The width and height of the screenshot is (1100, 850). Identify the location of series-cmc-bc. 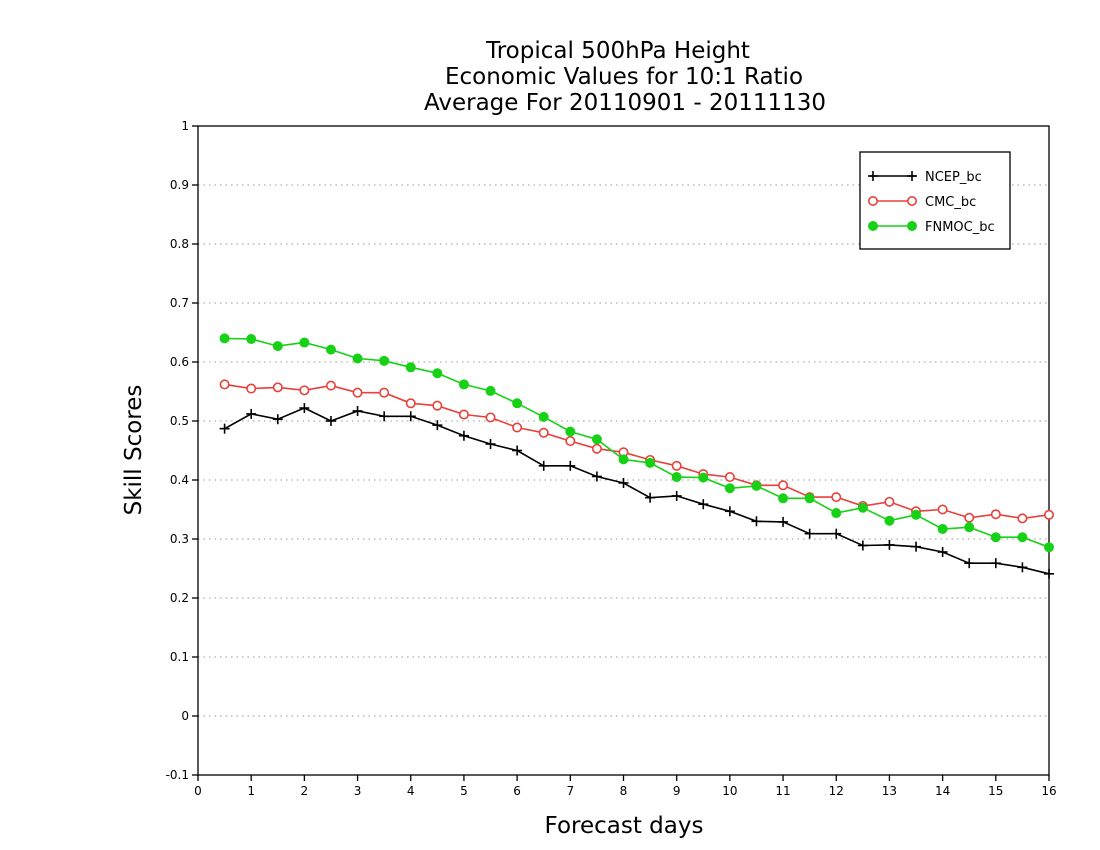
(637, 451).